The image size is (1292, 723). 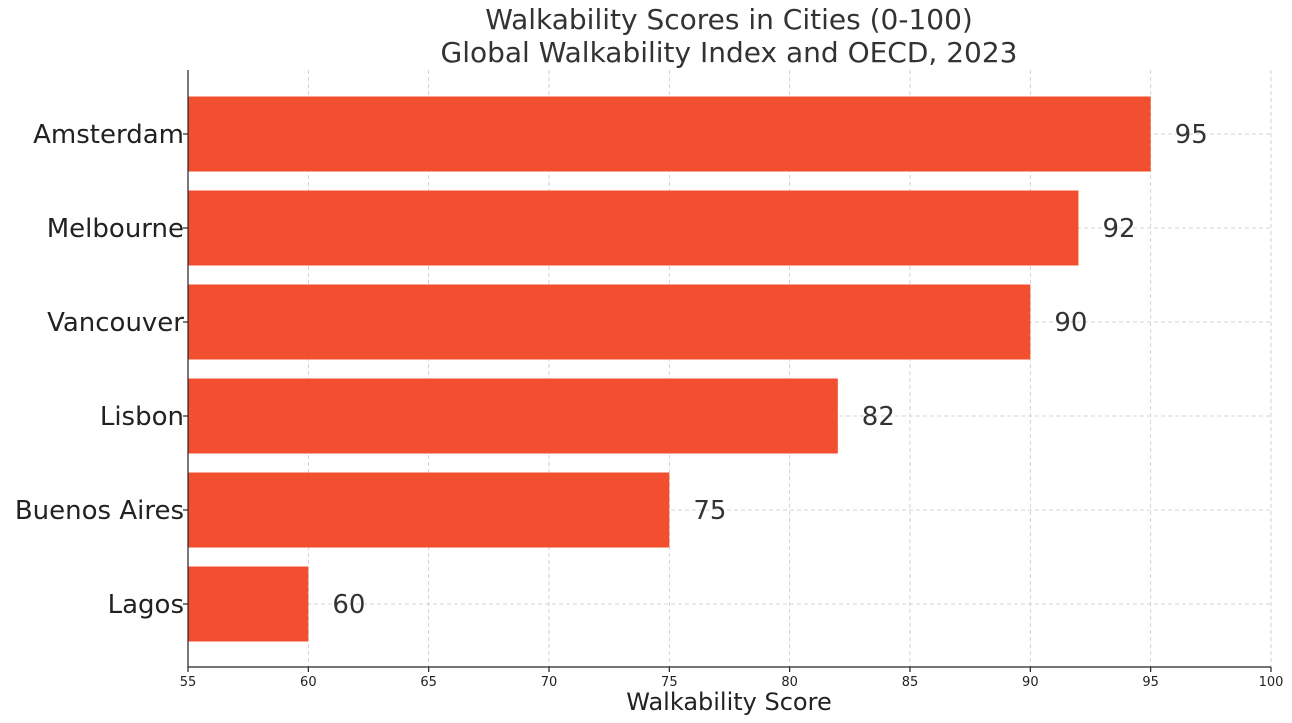 I want to click on x-tick-label: 70, so click(x=549, y=682).